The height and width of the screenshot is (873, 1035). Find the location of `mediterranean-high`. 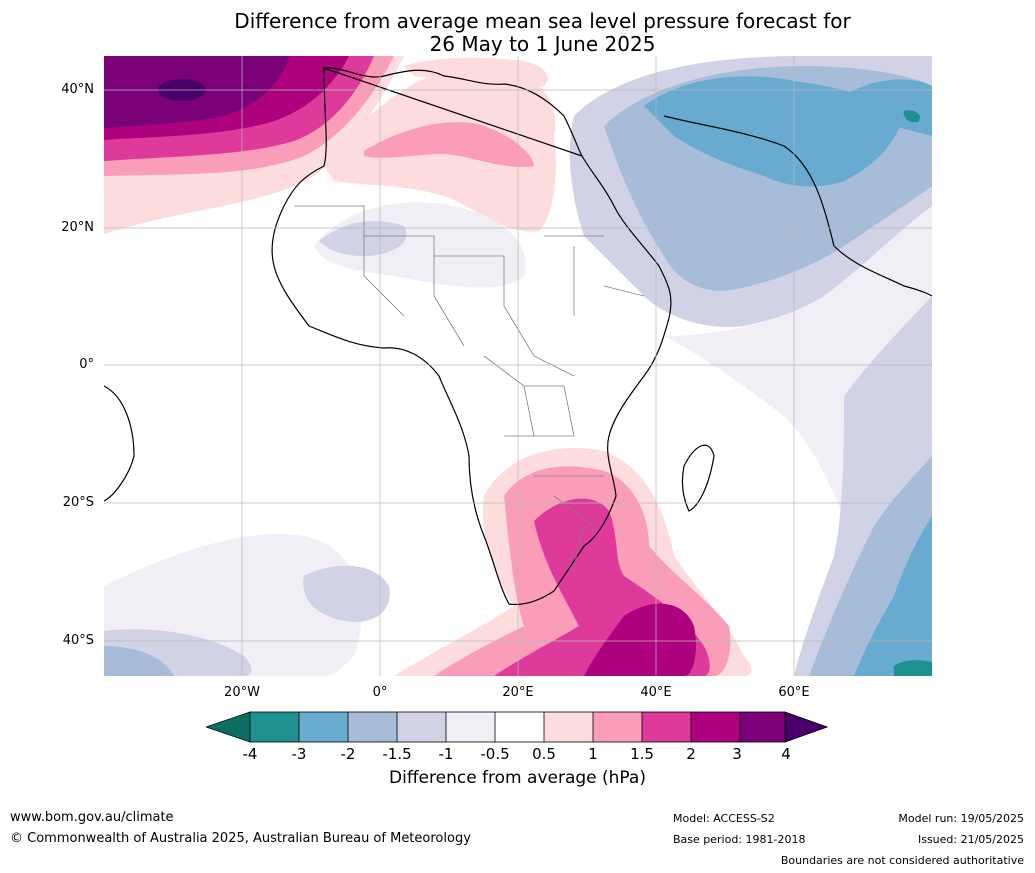

mediterranean-high is located at coordinates (440, 144).